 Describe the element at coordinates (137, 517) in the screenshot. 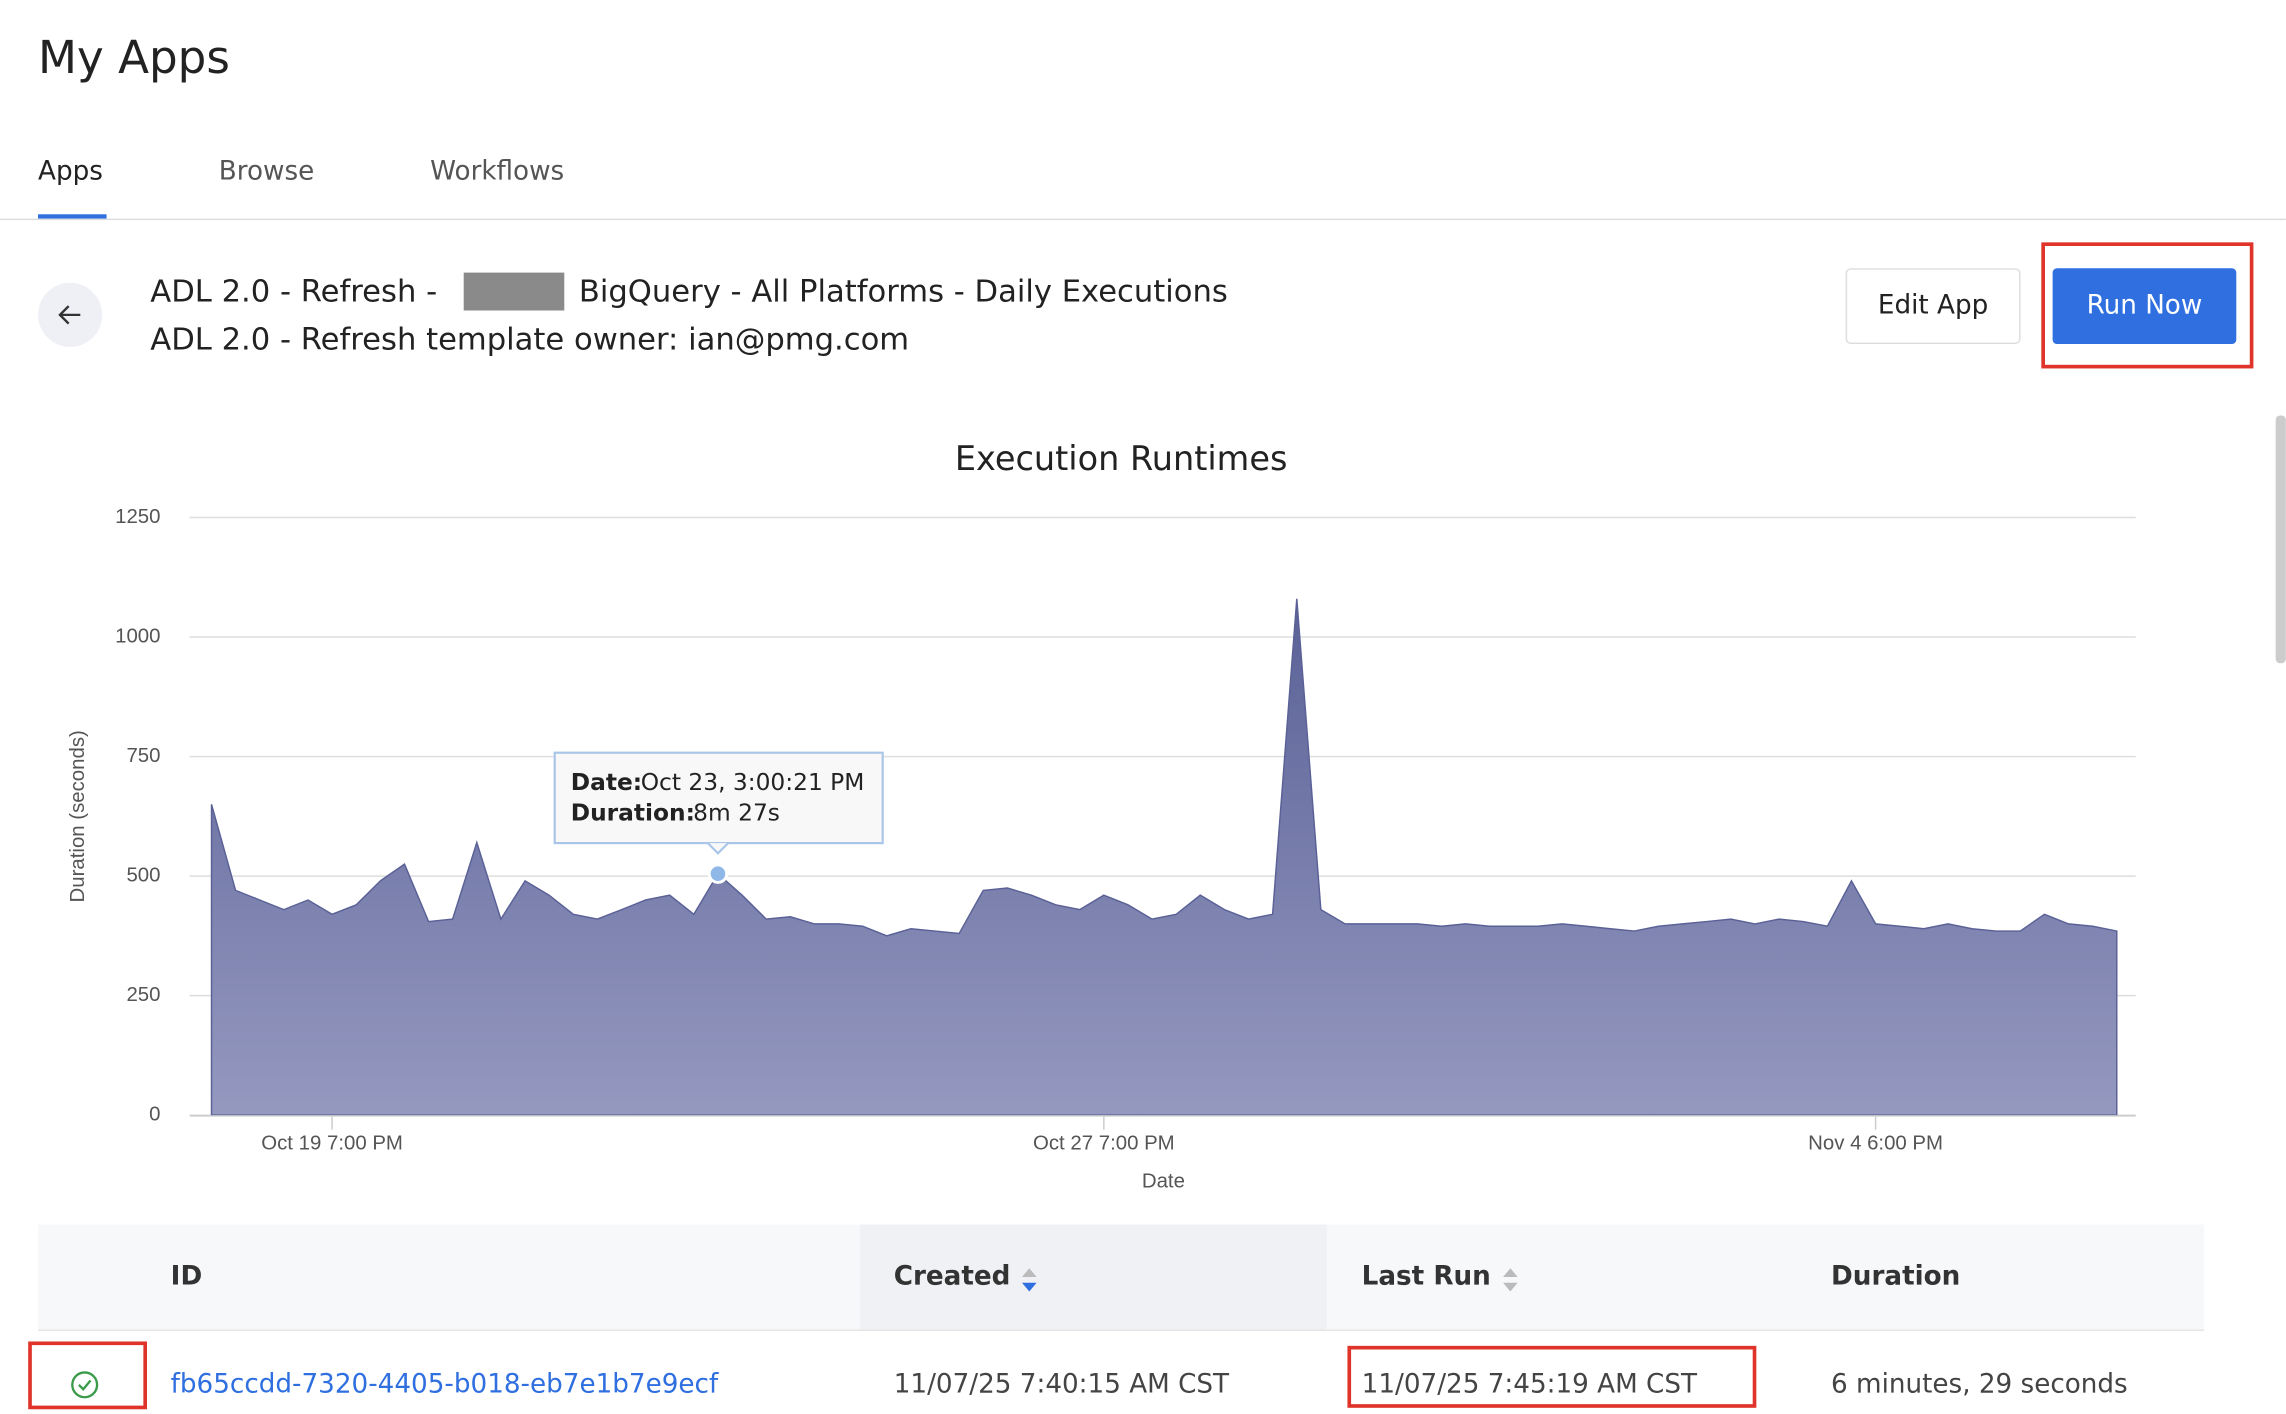

I see `y-tick-label: 1250` at that location.